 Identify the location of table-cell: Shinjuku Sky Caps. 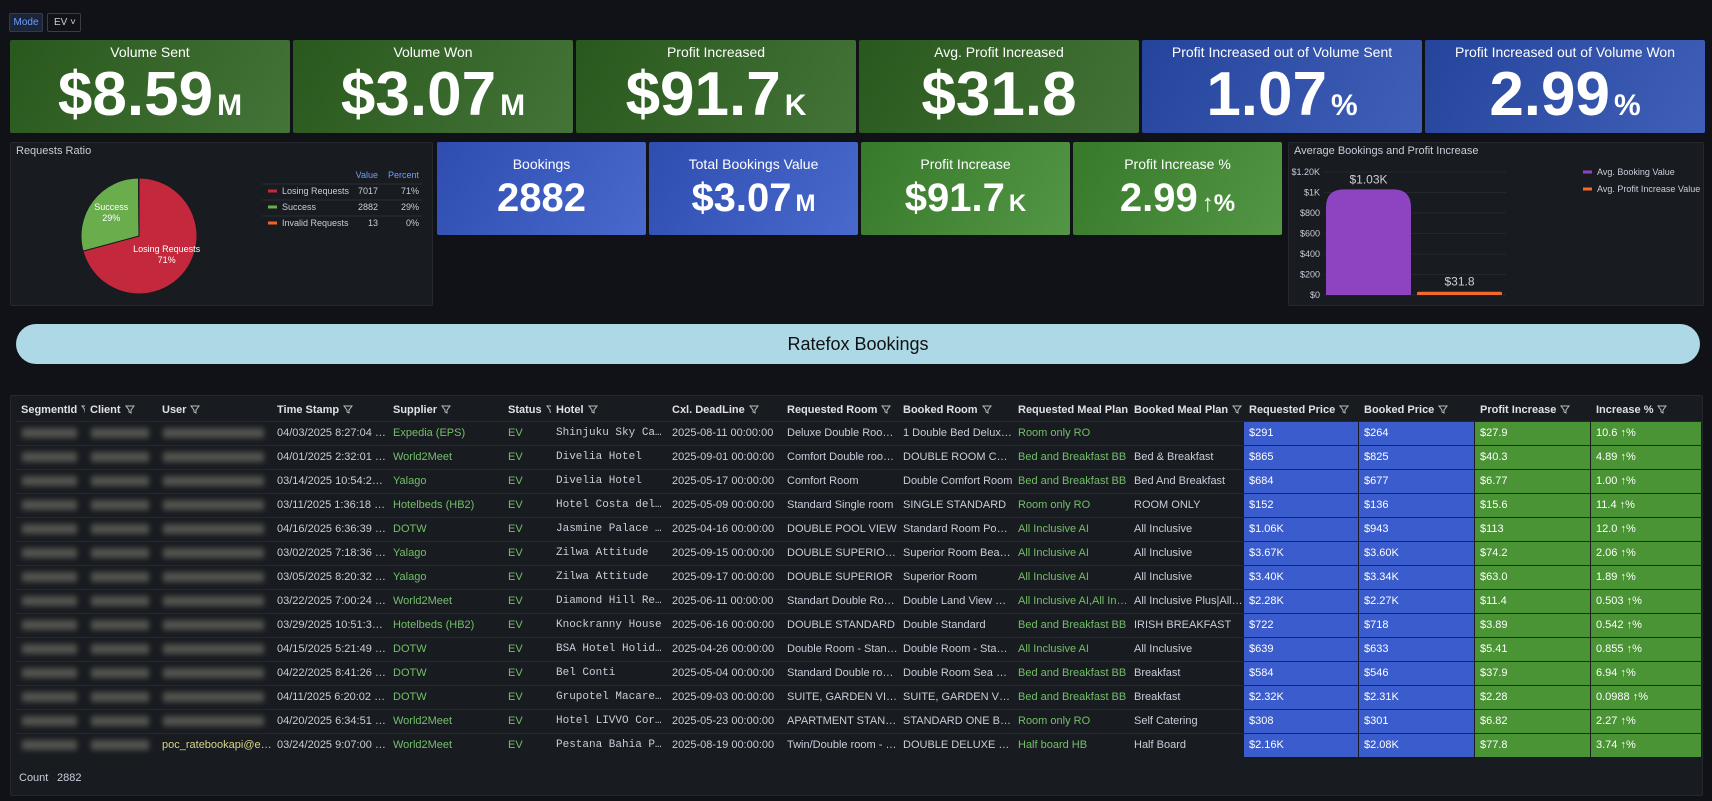
(611, 433).